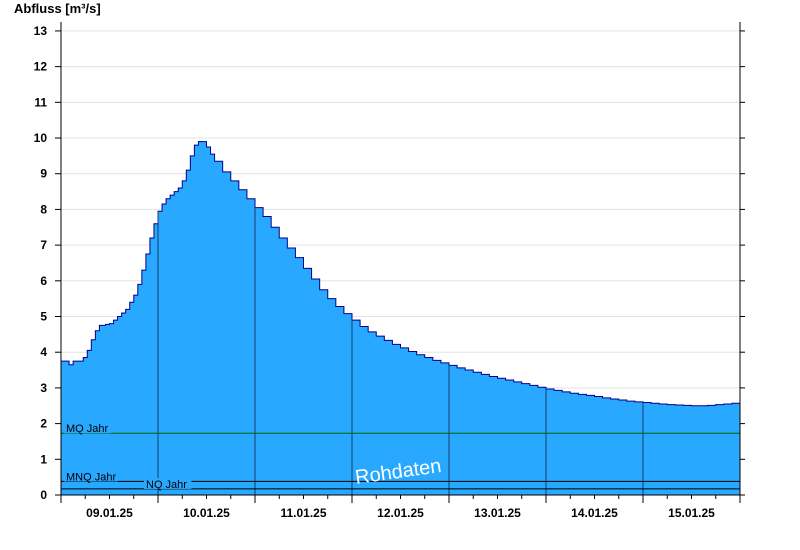 The image size is (800, 550). Describe the element at coordinates (43, 317) in the screenshot. I see `y-tick-label: 5` at that location.